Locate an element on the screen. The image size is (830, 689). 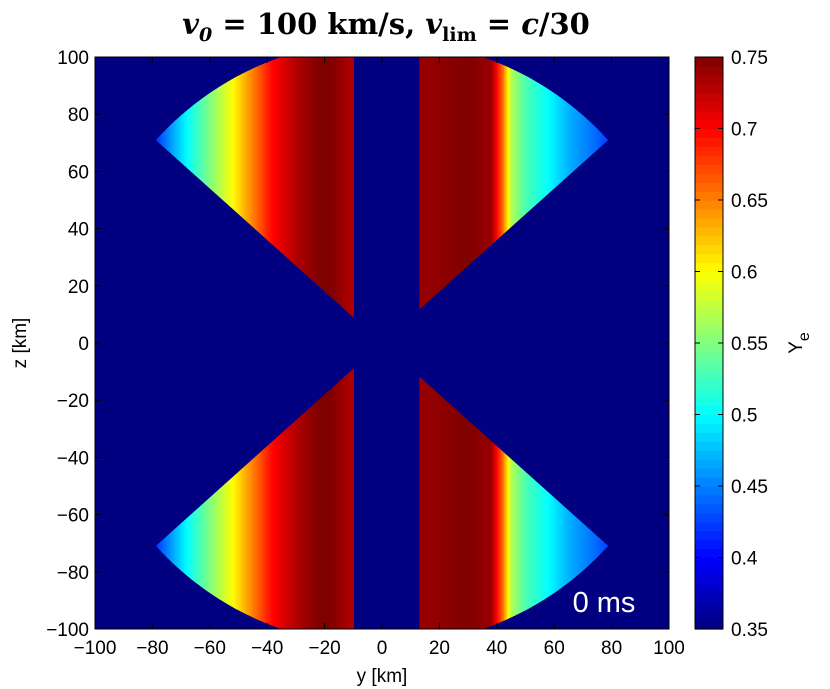
colorbar-tick-label: 0.35 is located at coordinates (749, 630).